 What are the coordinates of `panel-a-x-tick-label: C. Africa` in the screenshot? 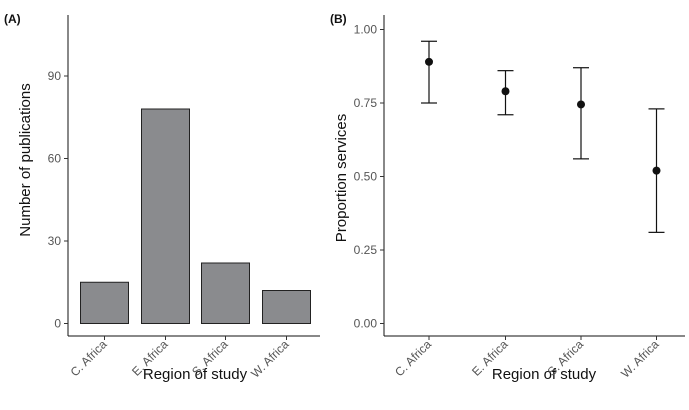 It's located at (89, 358).